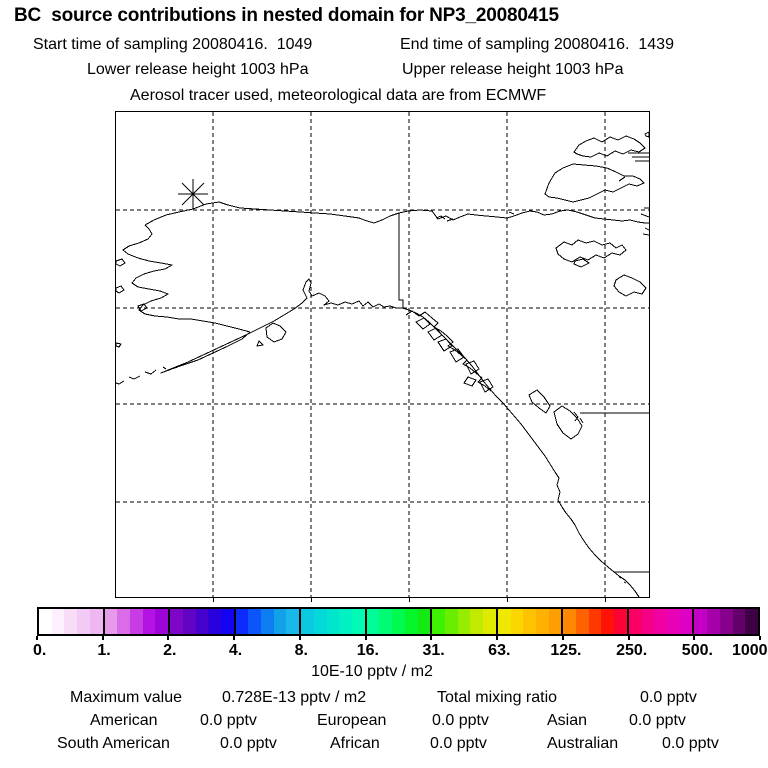  What do you see at coordinates (193, 193) in the screenshot?
I see `source-marker` at bounding box center [193, 193].